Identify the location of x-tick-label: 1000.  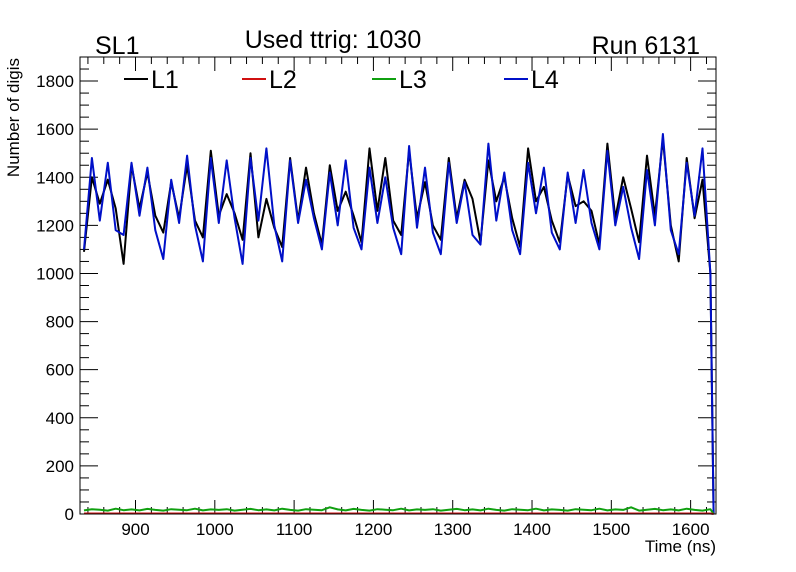
(215, 529).